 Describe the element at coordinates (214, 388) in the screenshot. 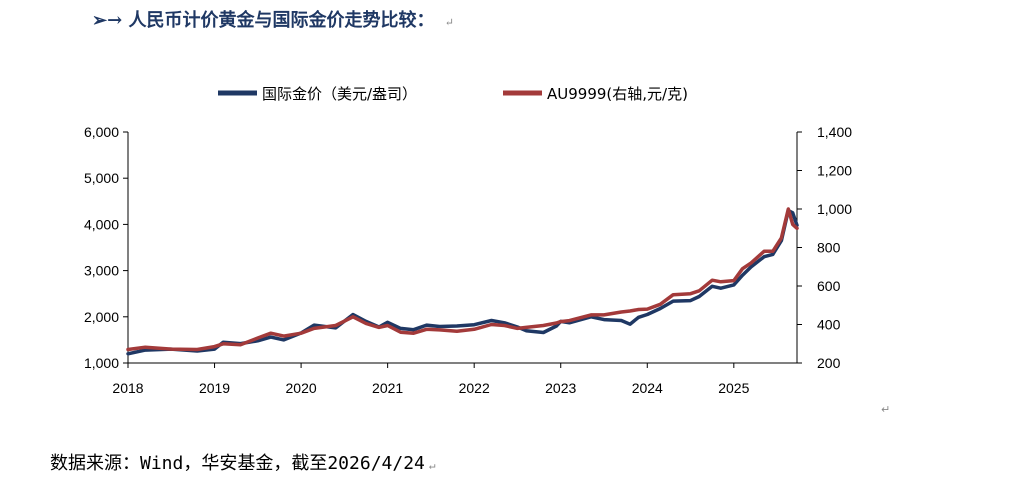

I see `x-tick-label: 2019` at that location.